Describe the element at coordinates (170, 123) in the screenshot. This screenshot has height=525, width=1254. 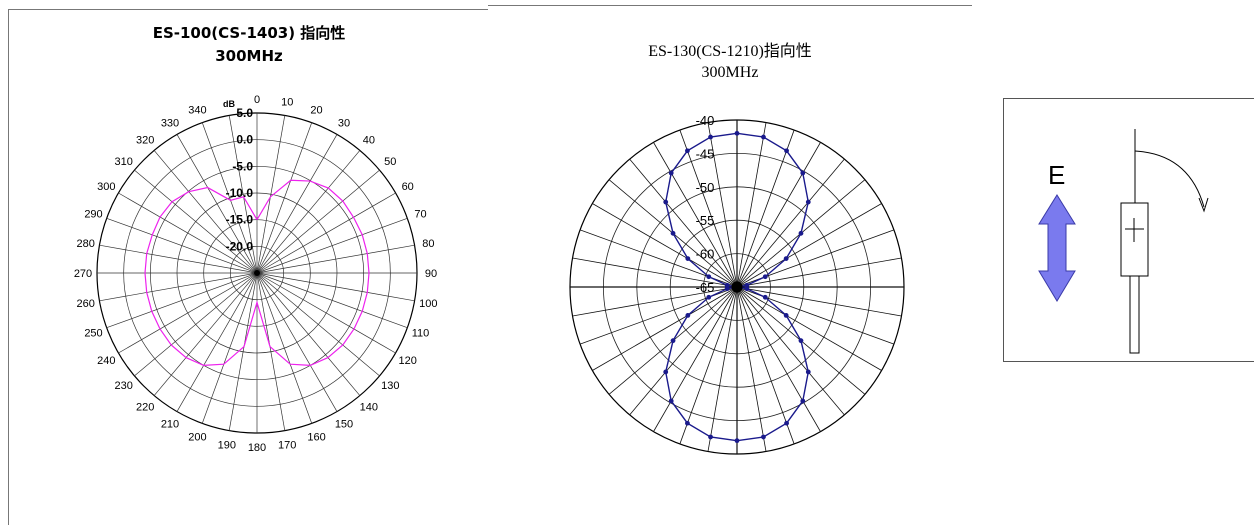
I see `es100-angle-tick-label: 330` at that location.